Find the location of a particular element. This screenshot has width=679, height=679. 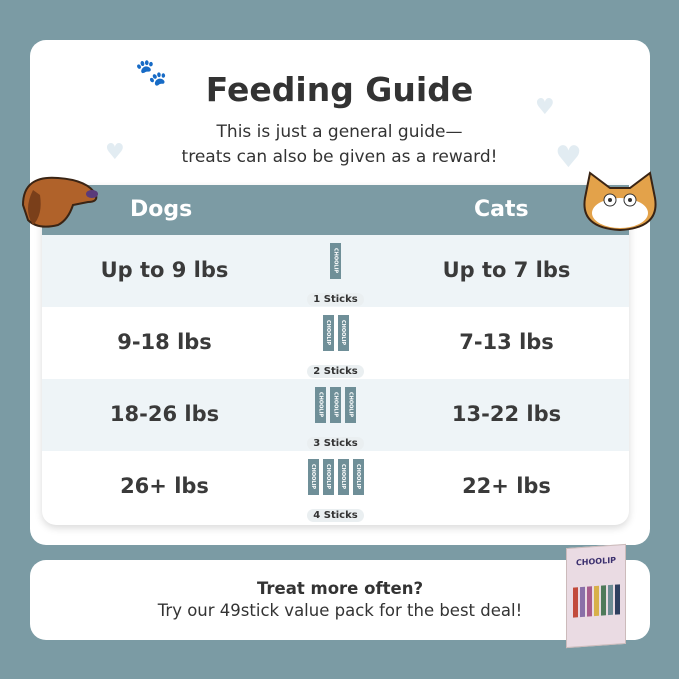

stick-count-label: 2 Sticks is located at coordinates (335, 367).